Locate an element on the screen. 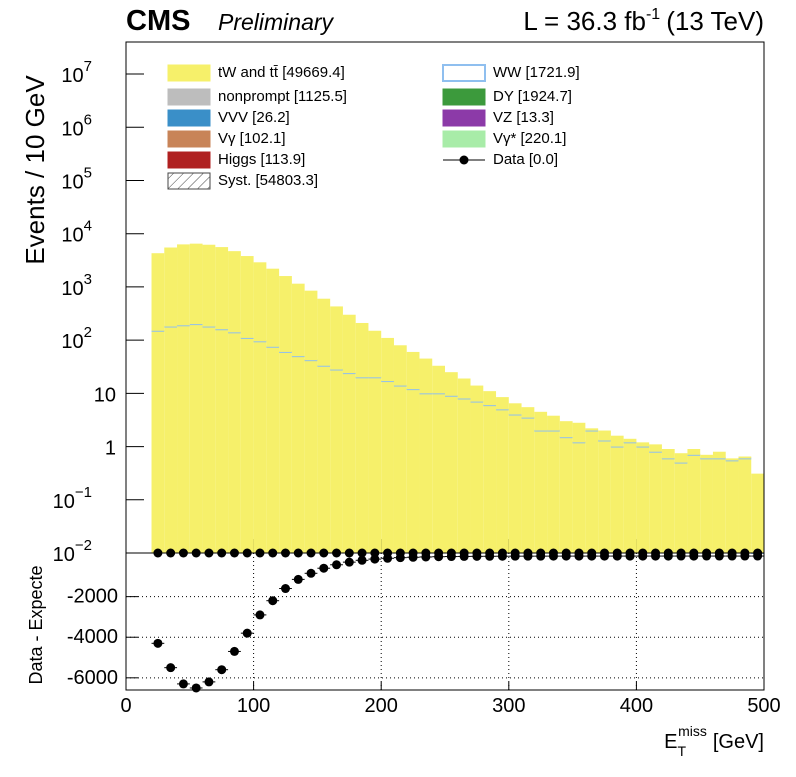  legend-label: VVV [26.2] is located at coordinates (254, 117).